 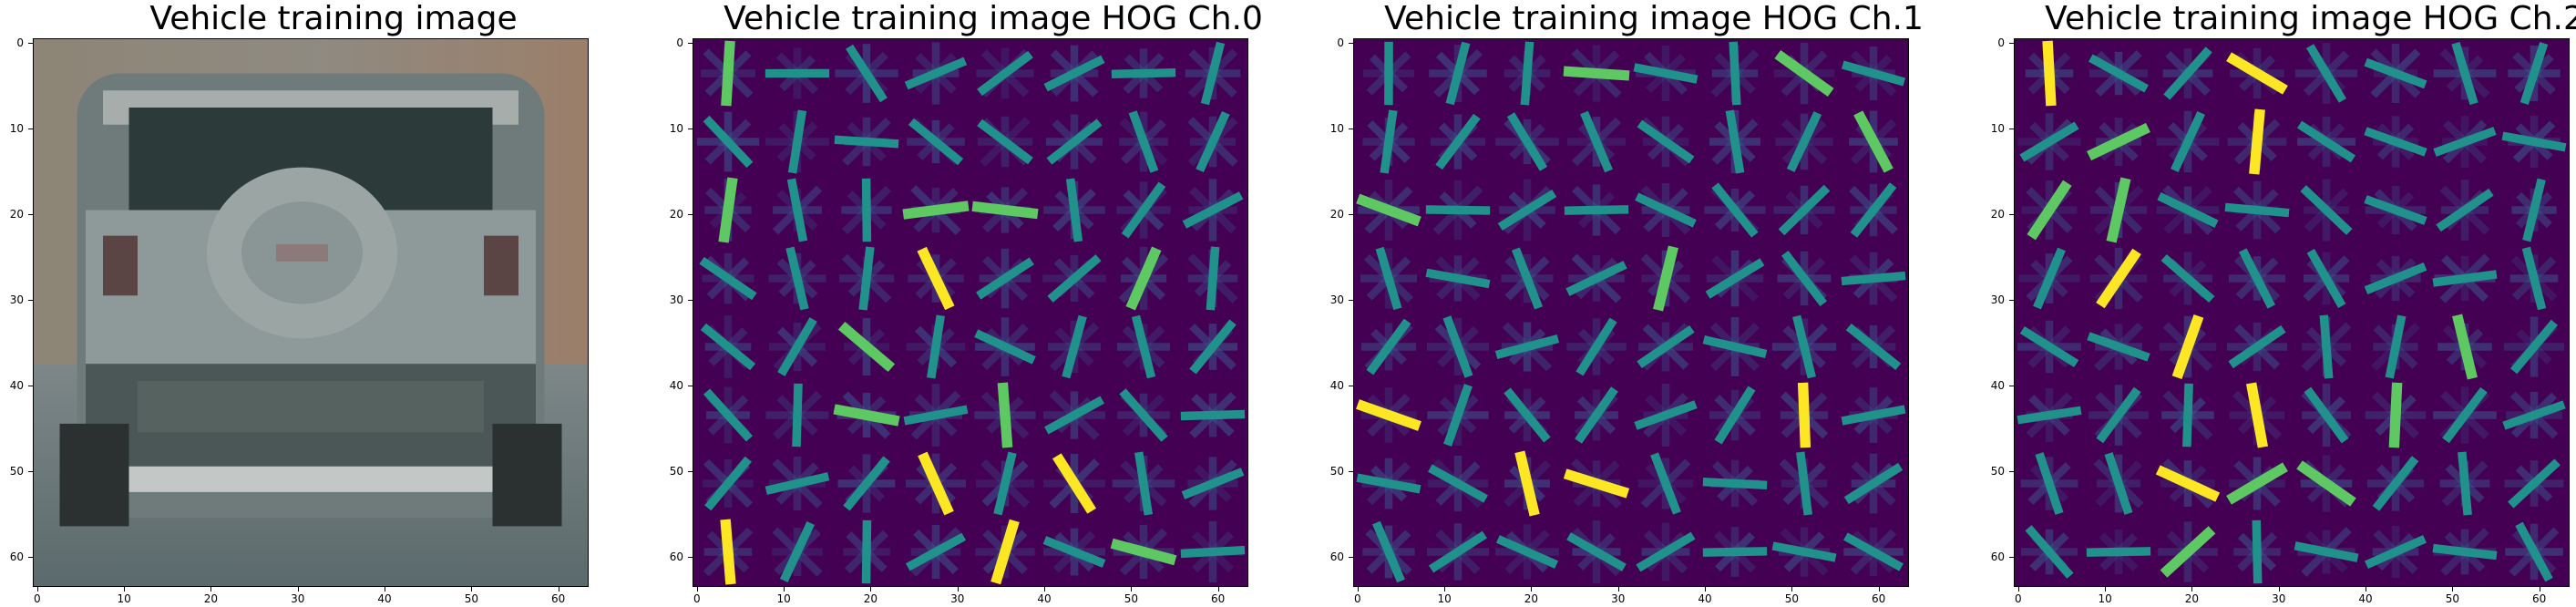 I want to click on y-tick-label: 40, so click(x=1336, y=385).